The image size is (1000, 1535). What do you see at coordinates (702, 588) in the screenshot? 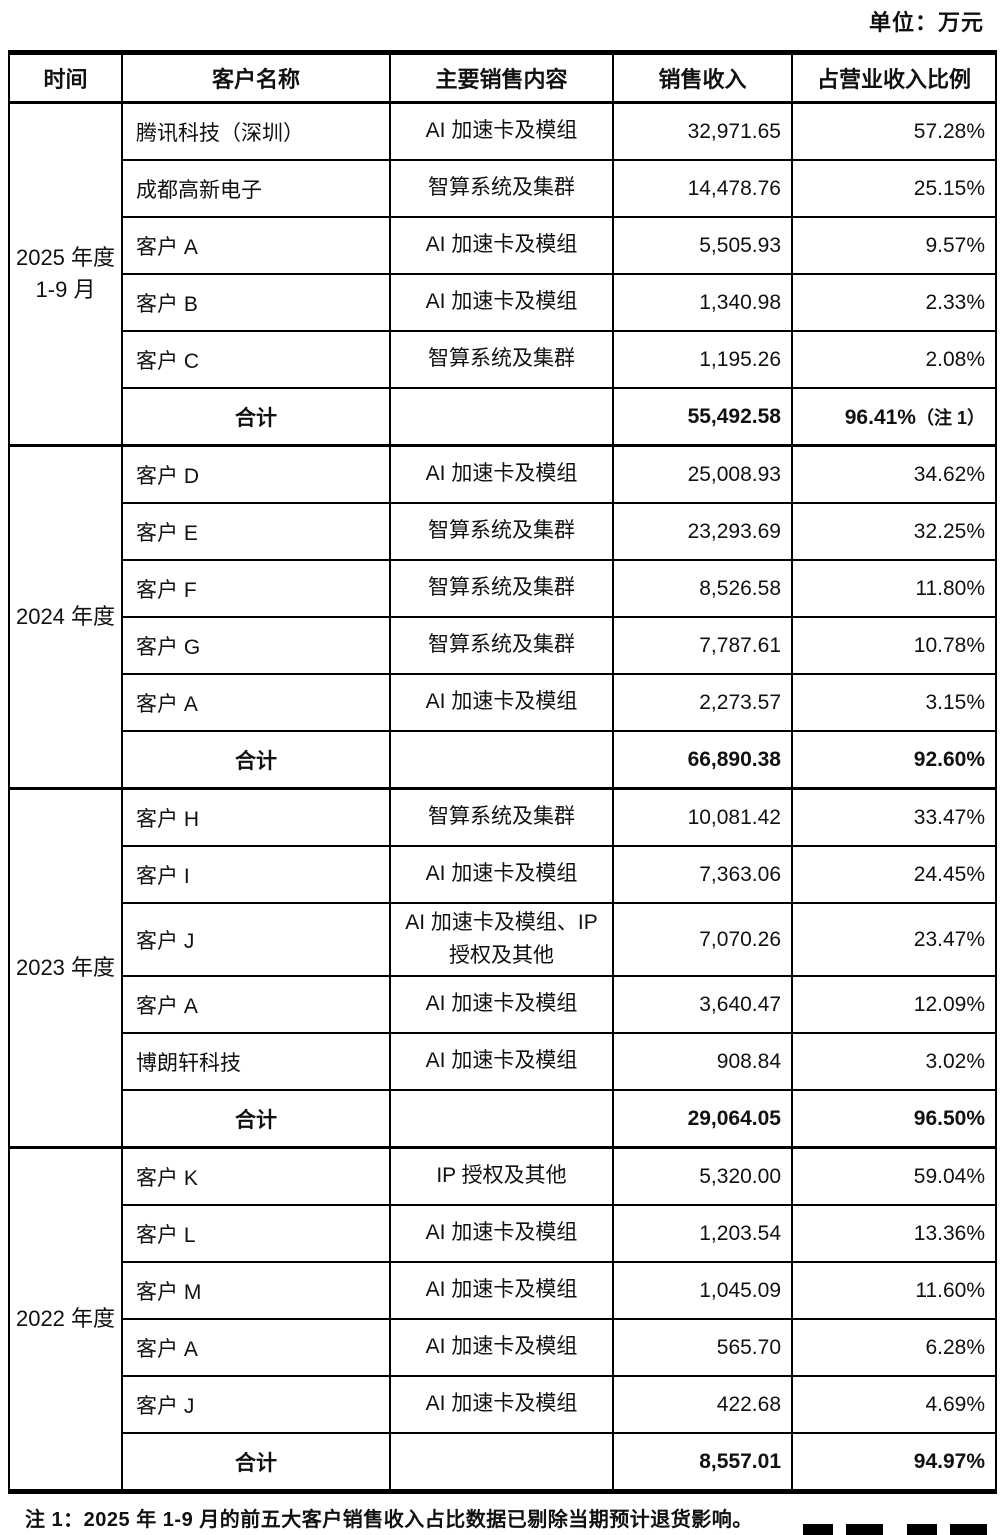
I see `revenue-cell: 8,526.58` at bounding box center [702, 588].